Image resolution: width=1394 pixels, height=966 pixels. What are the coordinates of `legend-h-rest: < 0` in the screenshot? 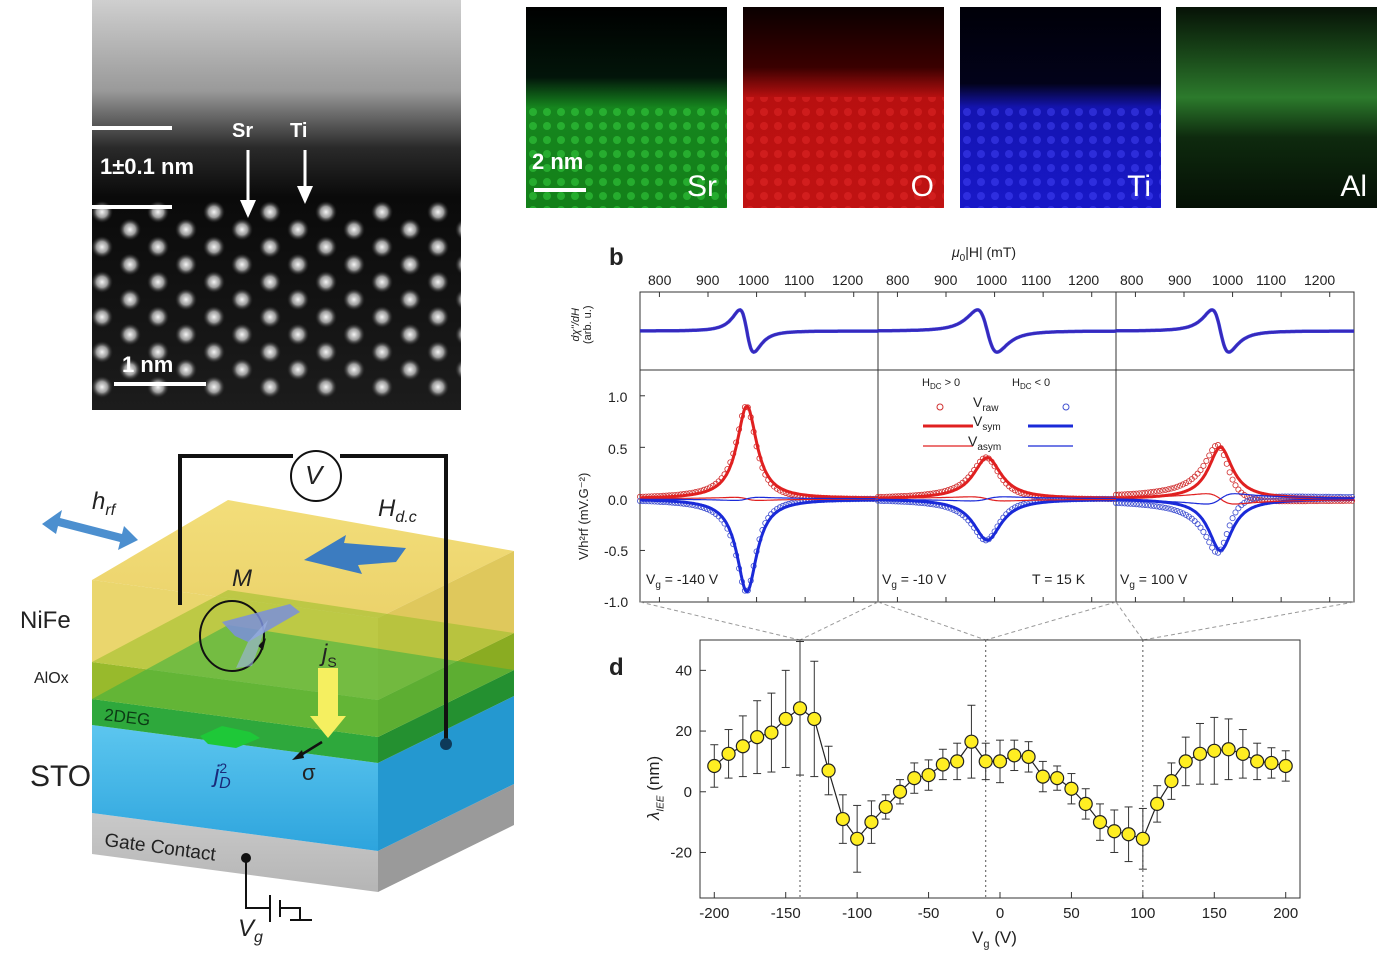 It's located at (1041, 383).